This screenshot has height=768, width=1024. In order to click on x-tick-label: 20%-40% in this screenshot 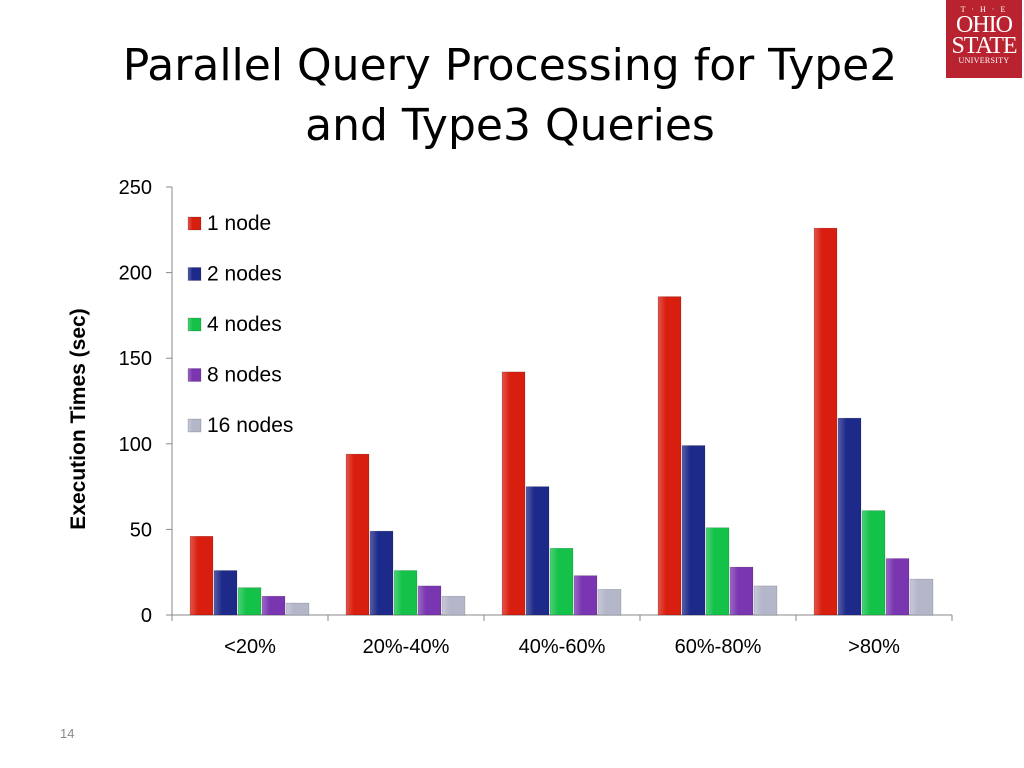, I will do `click(406, 647)`.